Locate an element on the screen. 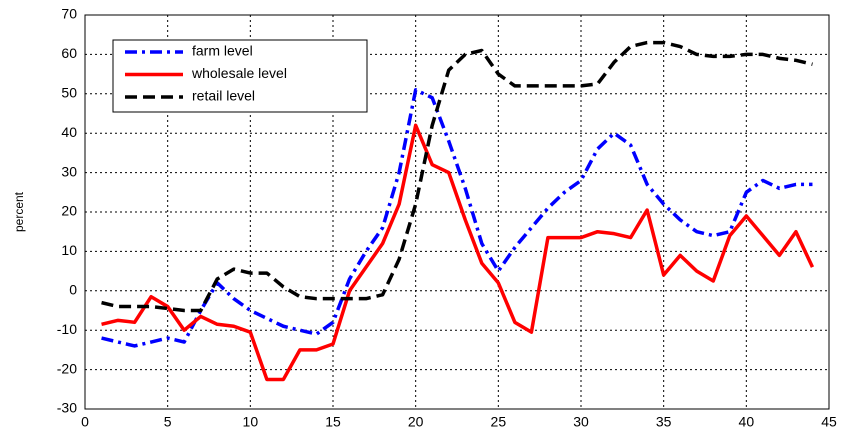 The height and width of the screenshot is (432, 850). y-tick-label: 10 is located at coordinates (69, 250).